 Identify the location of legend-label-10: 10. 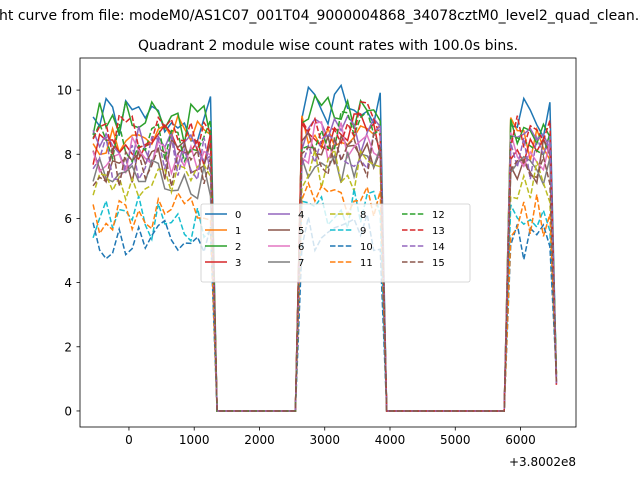
(366, 247).